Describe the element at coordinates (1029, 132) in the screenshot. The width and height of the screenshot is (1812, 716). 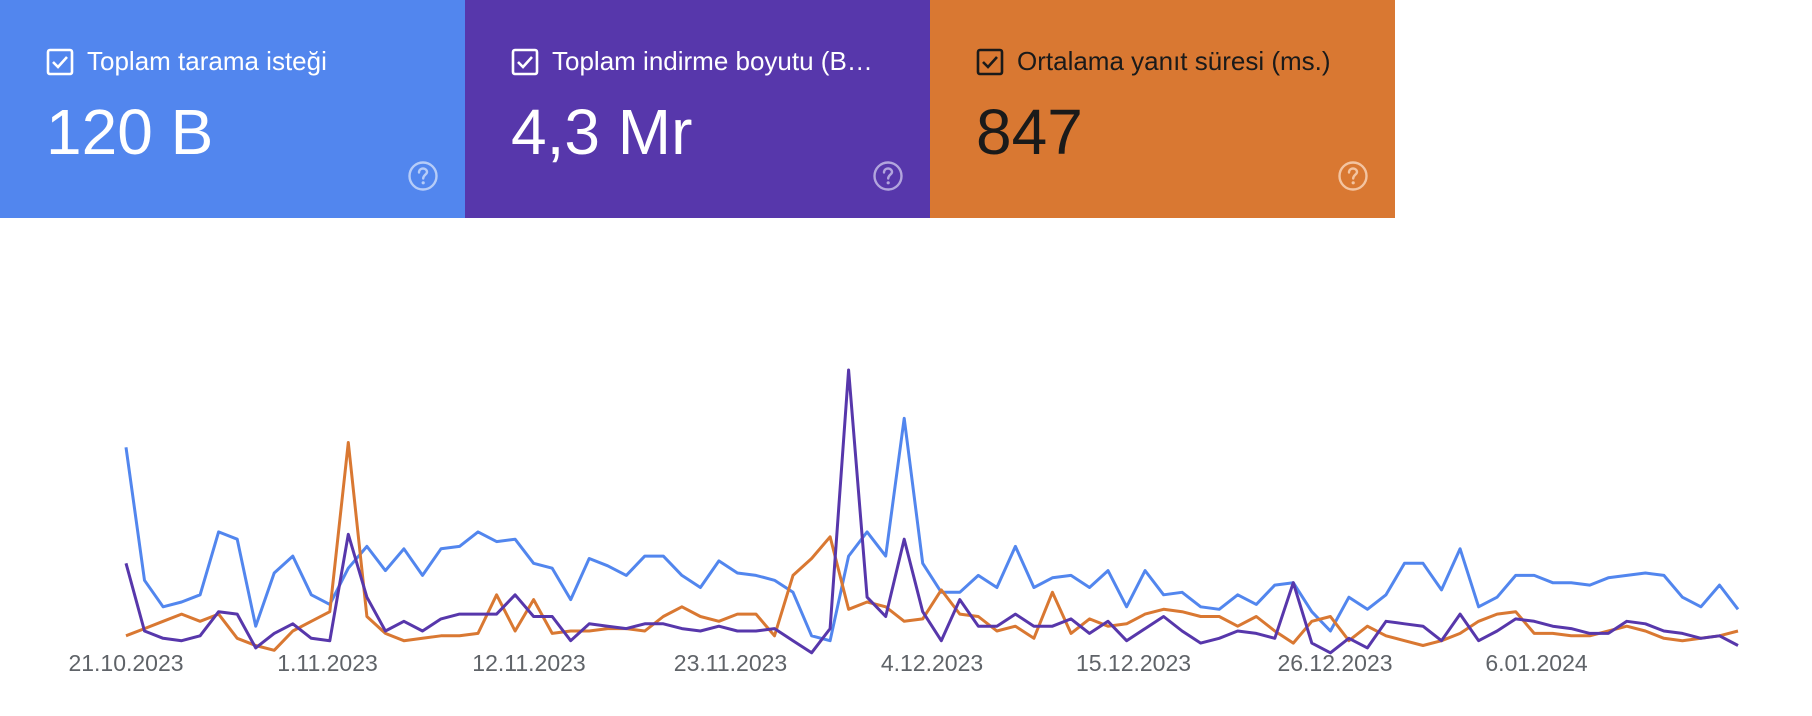
I see `card-value: 847` at that location.